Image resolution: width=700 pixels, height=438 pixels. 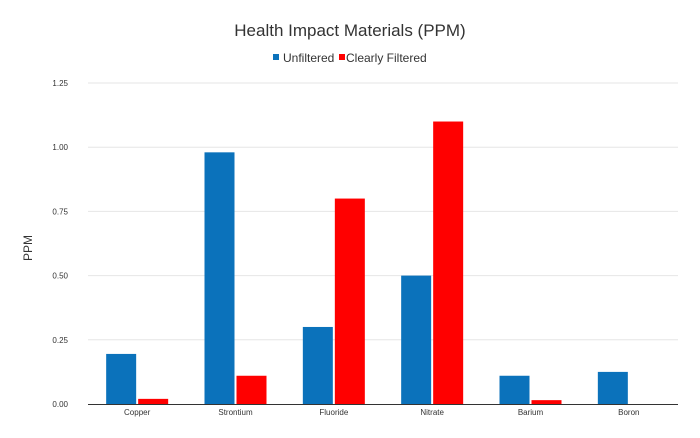 What do you see at coordinates (317, 365) in the screenshot?
I see `bar-unfiltered-fluoride` at bounding box center [317, 365].